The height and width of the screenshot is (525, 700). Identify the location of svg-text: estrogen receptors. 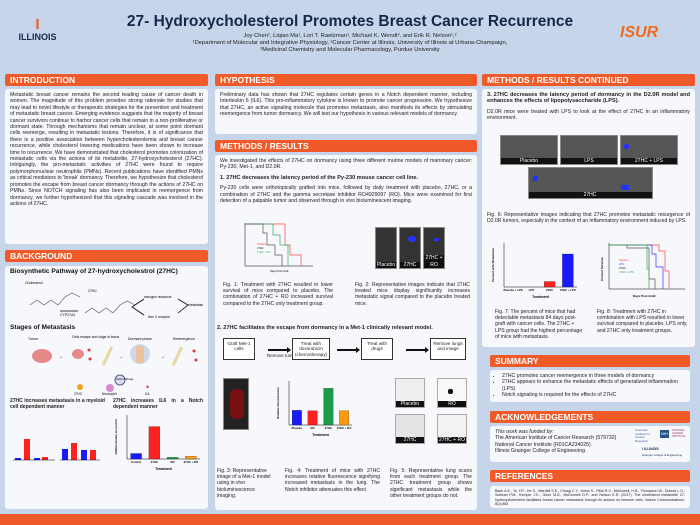
(158, 297).